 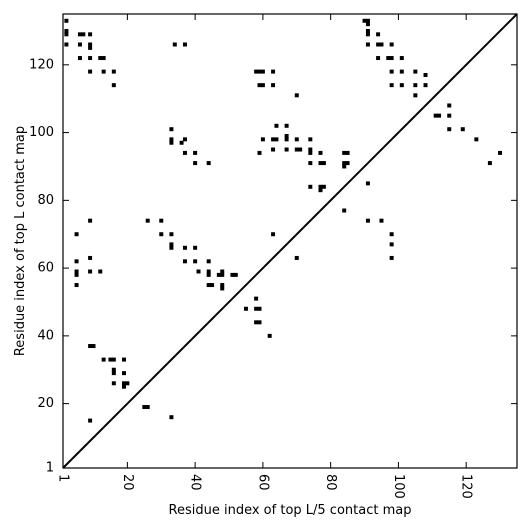 What do you see at coordinates (45, 335) in the screenshot?
I see `y-tick-label: 40` at bounding box center [45, 335].